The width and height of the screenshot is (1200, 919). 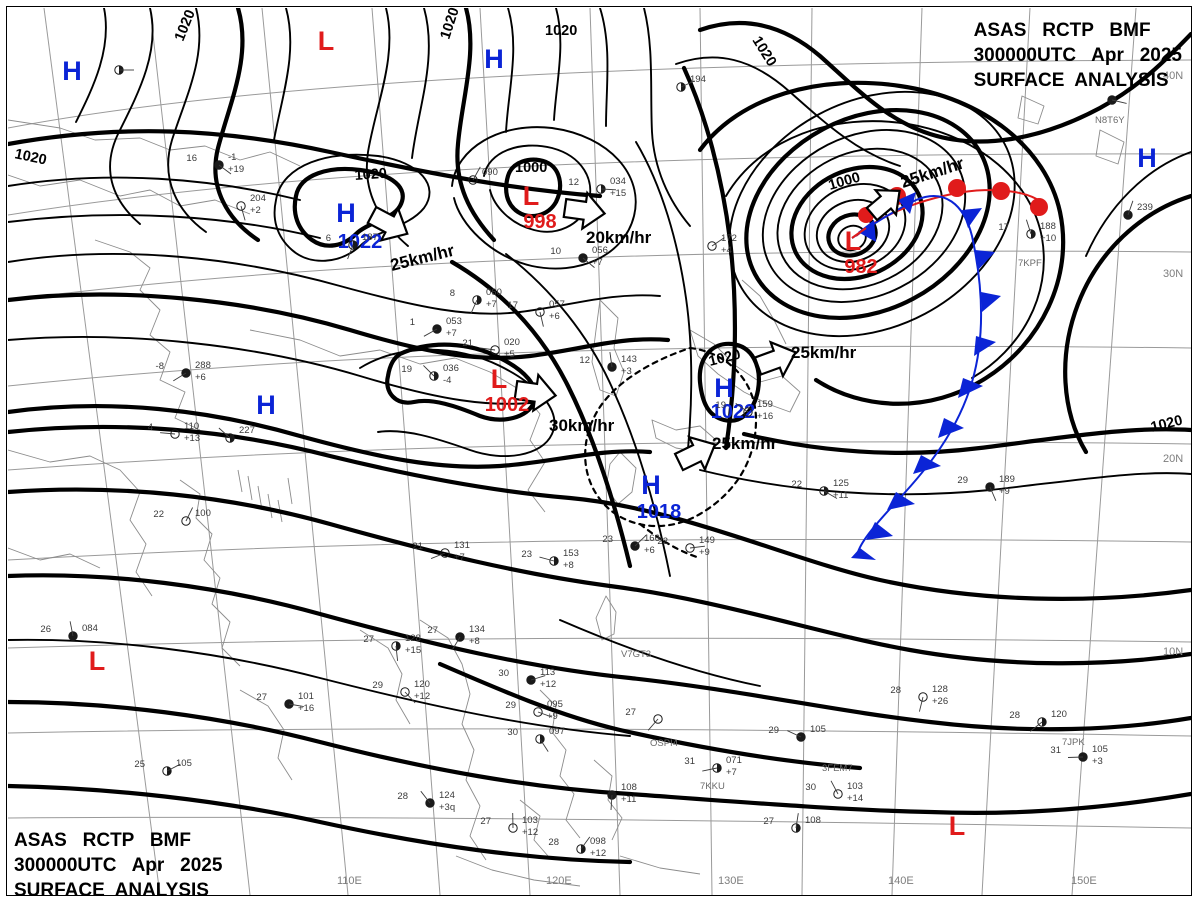 I want to click on station-id-0: V7GT3, so click(x=636, y=654).